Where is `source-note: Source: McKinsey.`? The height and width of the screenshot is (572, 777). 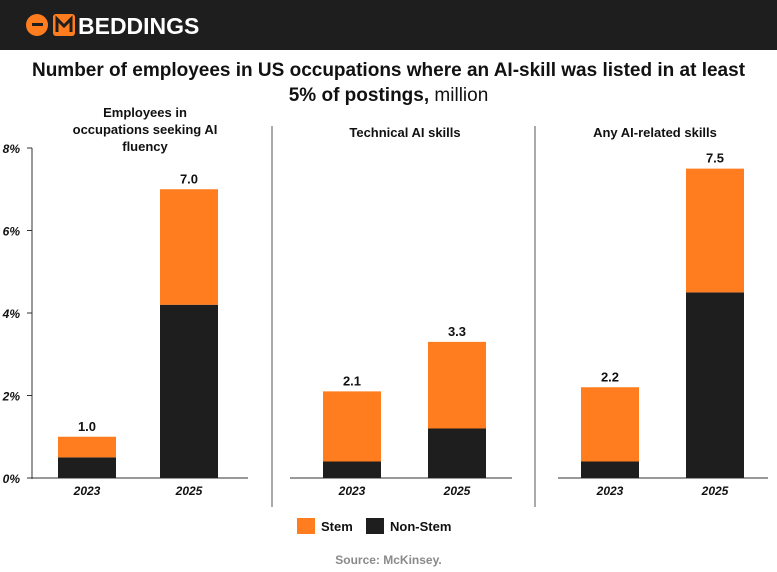
source-note: Source: McKinsey. is located at coordinates (388, 560).